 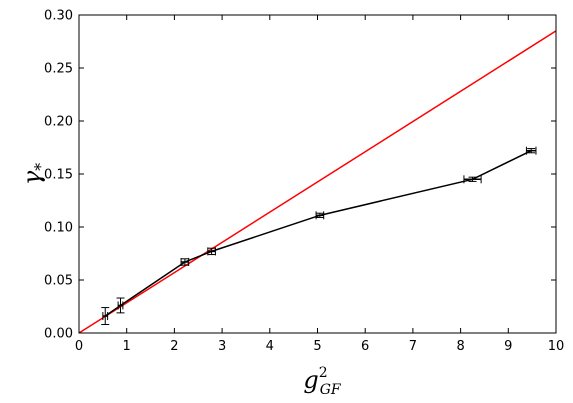 I want to click on x-tick-label: 5, so click(x=317, y=346).